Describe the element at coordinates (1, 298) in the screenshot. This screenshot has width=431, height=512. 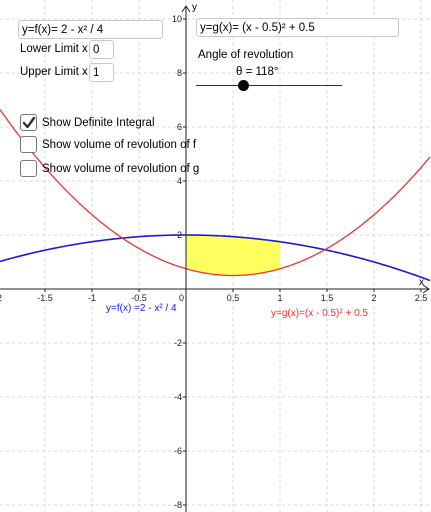
I see `x-tick-label: -2` at that location.